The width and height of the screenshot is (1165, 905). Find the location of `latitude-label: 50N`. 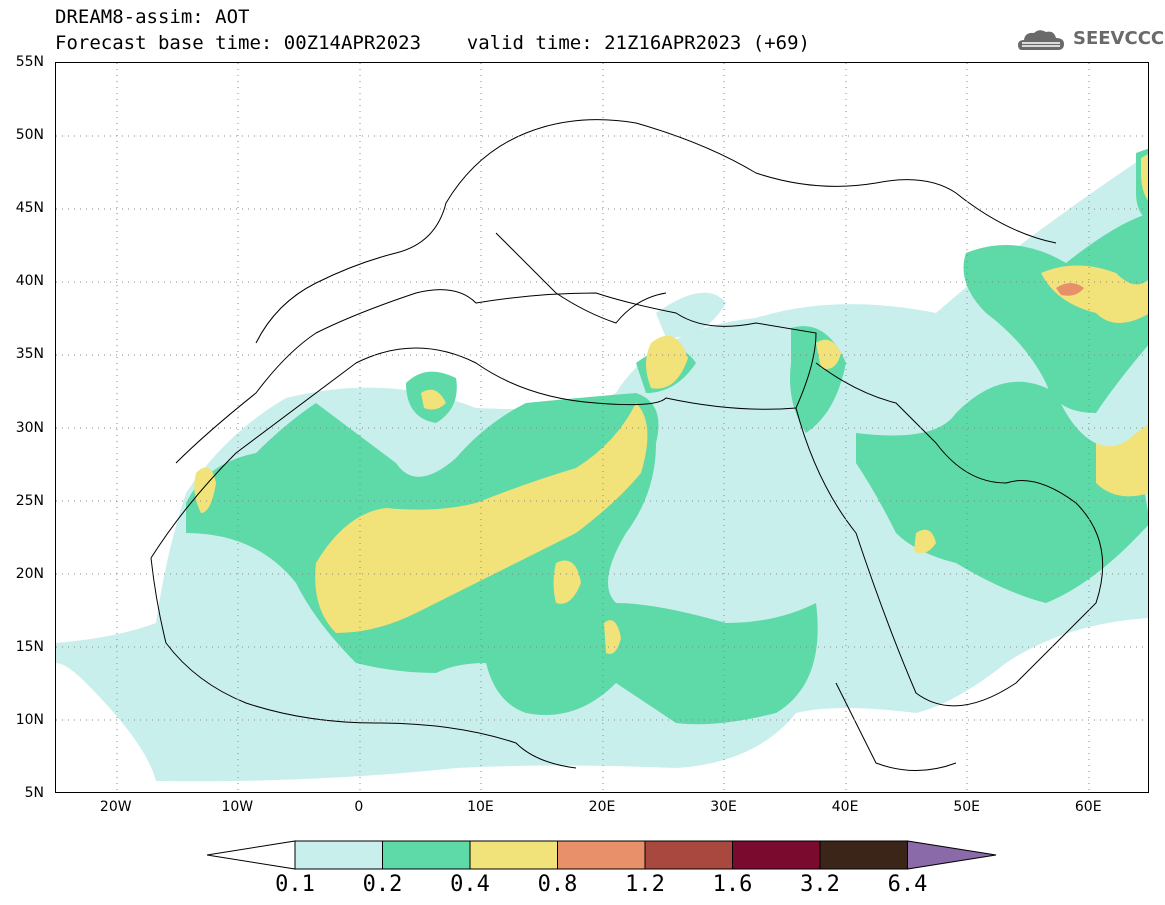

latitude-label: 50N is located at coordinates (29, 135).